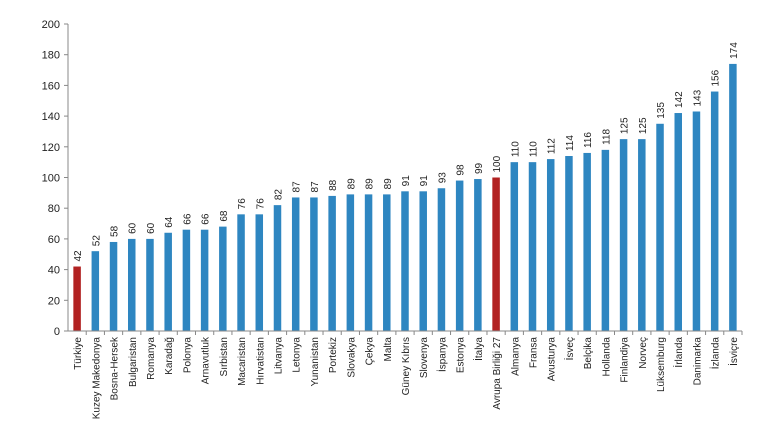  Describe the element at coordinates (54, 271) in the screenshot. I see `y-tick-label: 40` at that location.